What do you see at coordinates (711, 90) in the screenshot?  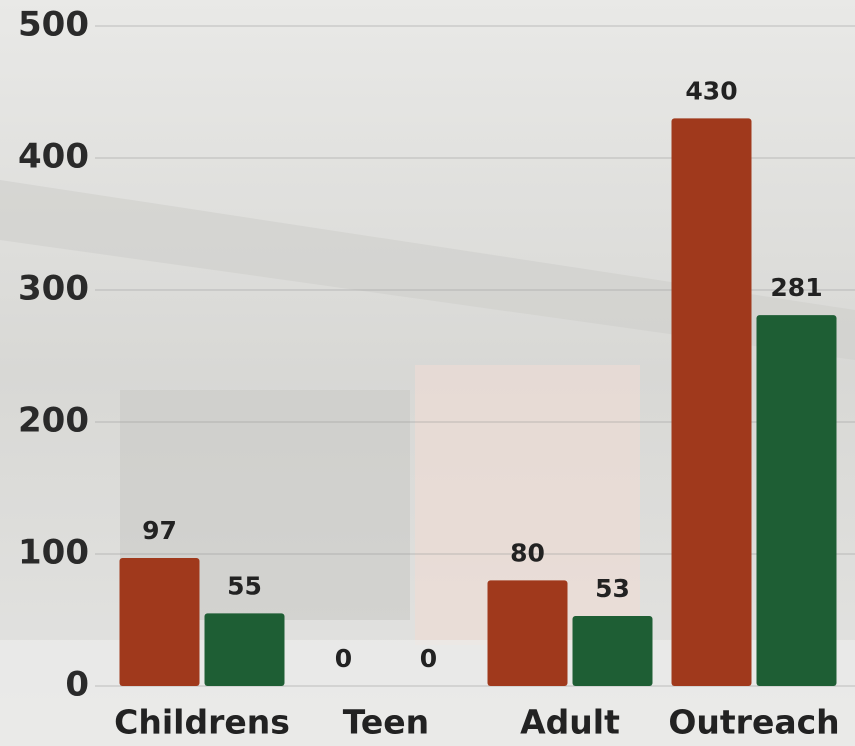 I see `value-label: 430` at bounding box center [711, 90].